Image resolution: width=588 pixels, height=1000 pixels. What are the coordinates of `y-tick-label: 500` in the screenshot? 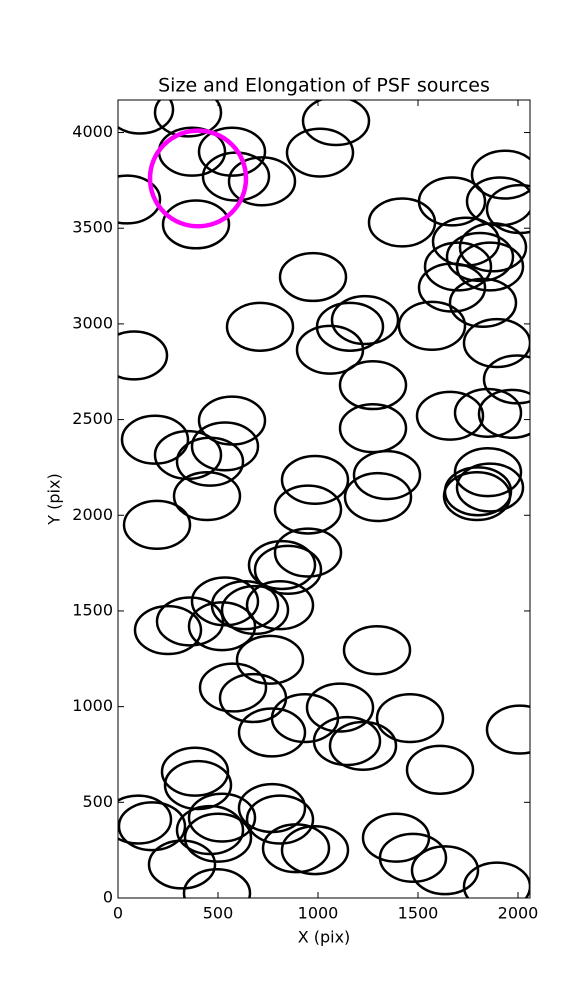 It's located at (97, 801).